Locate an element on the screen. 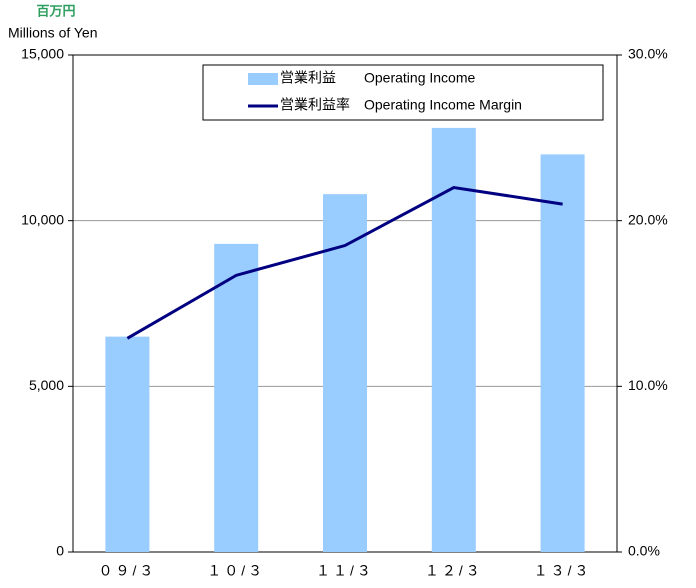  unit-label-jp: 百万円 is located at coordinates (55, 10).